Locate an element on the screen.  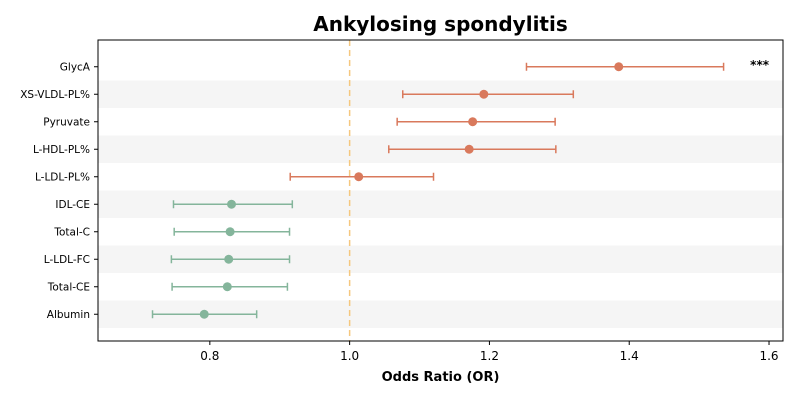
significance-annotation: *** is located at coordinates (760, 65).